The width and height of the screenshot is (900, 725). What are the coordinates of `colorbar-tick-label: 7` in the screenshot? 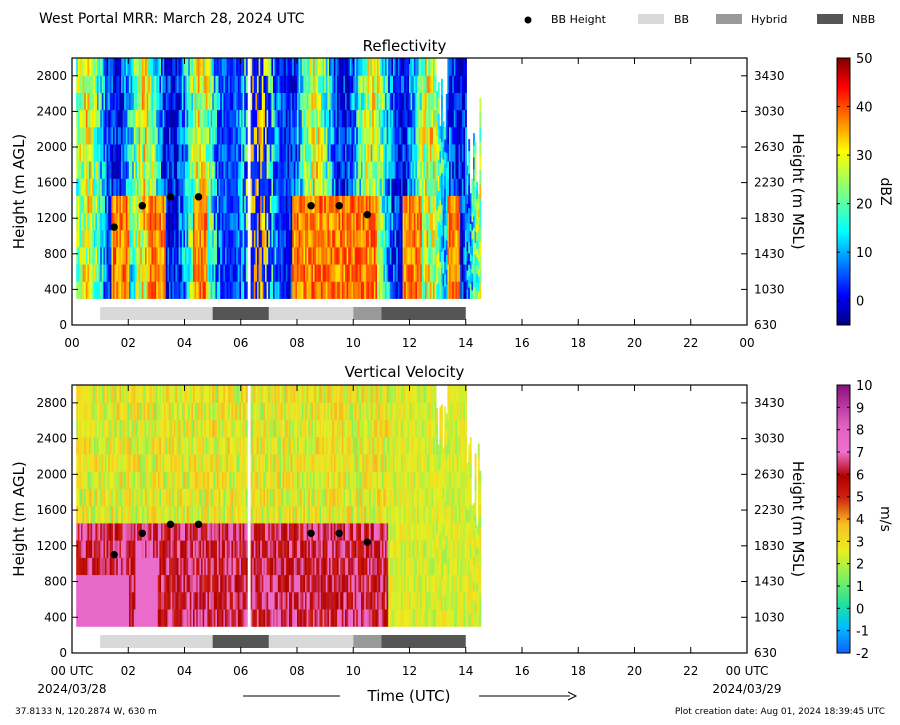 It's located at (860, 453).